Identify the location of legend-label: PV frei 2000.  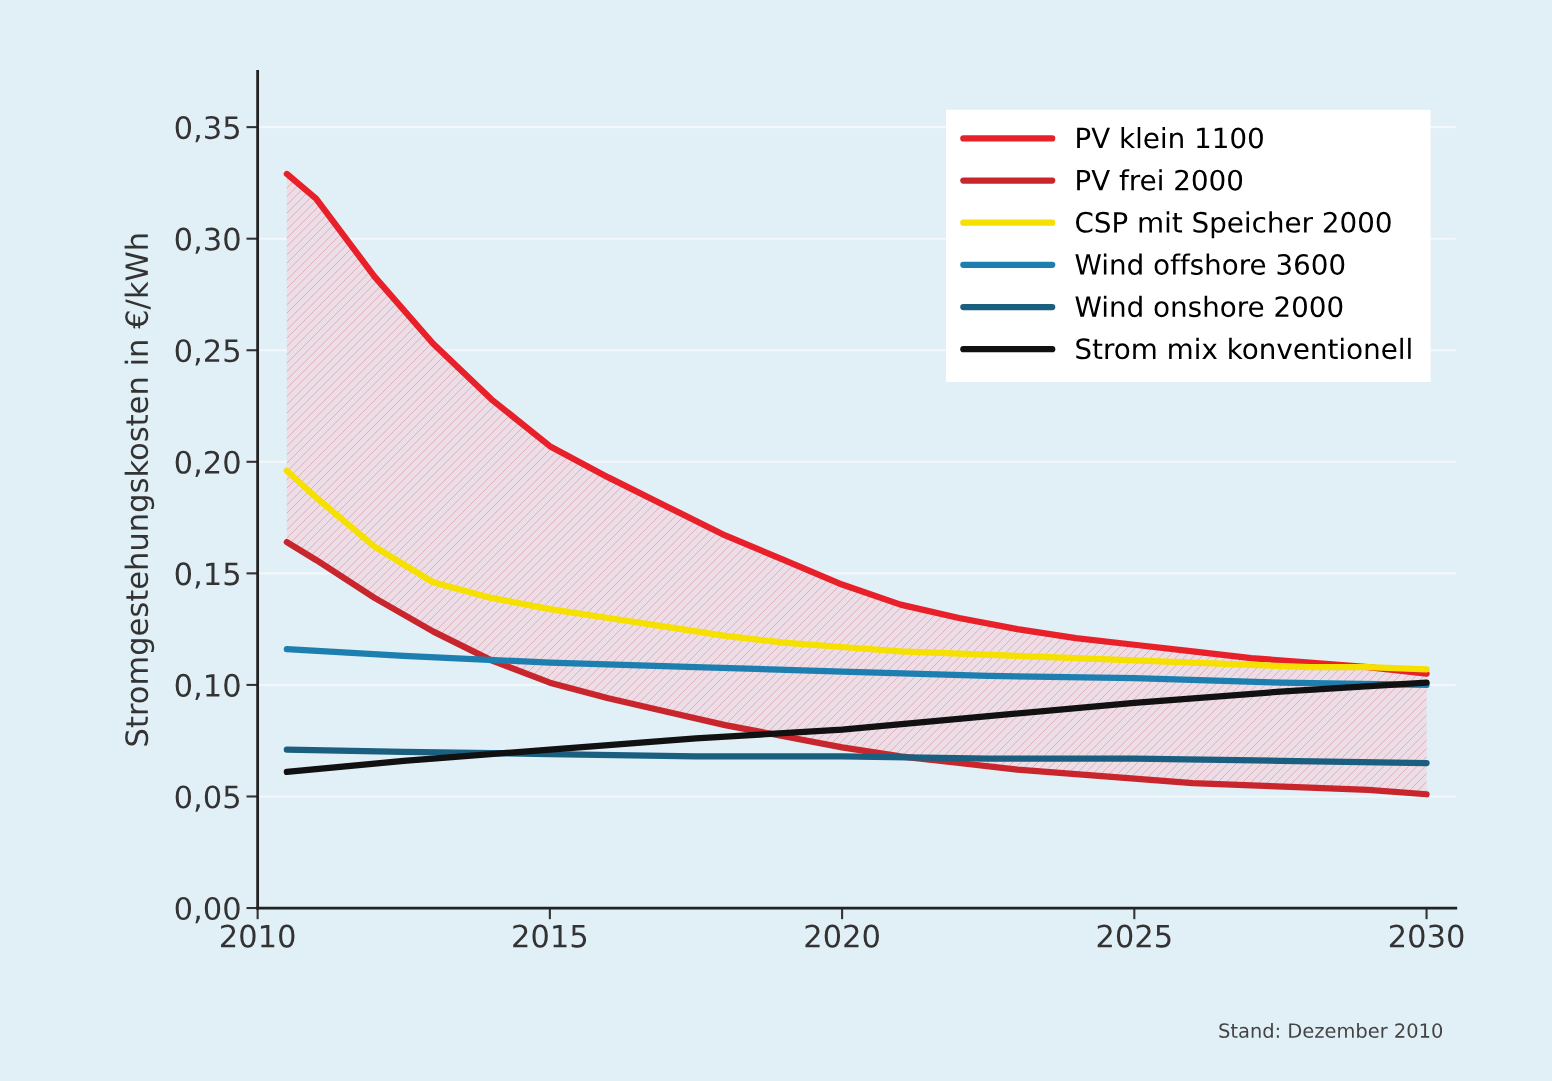
(1160, 180).